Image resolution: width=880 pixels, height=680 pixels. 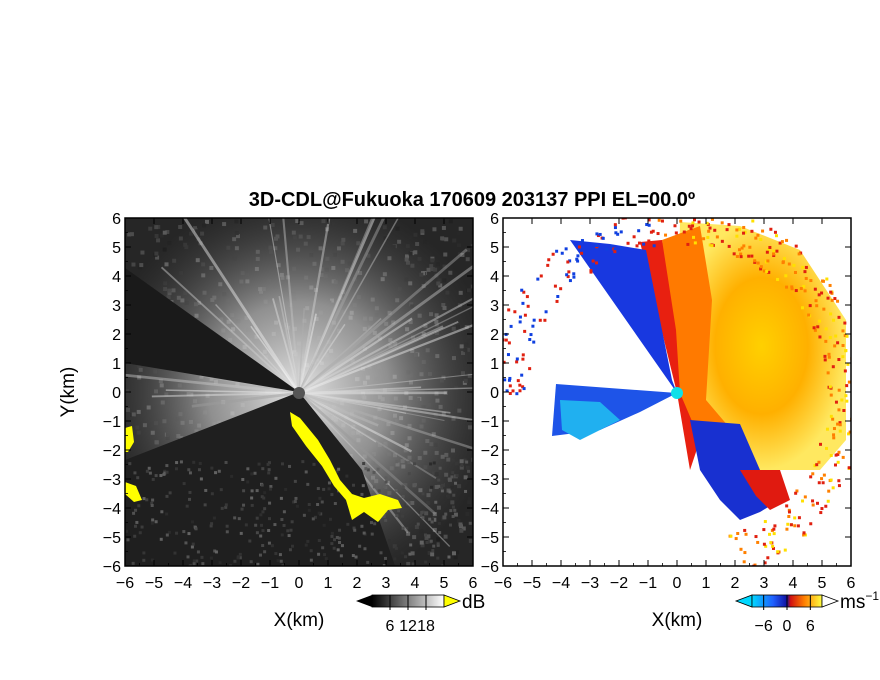 What do you see at coordinates (494, 306) in the screenshot?
I see `y-tick-label: 3` at bounding box center [494, 306].